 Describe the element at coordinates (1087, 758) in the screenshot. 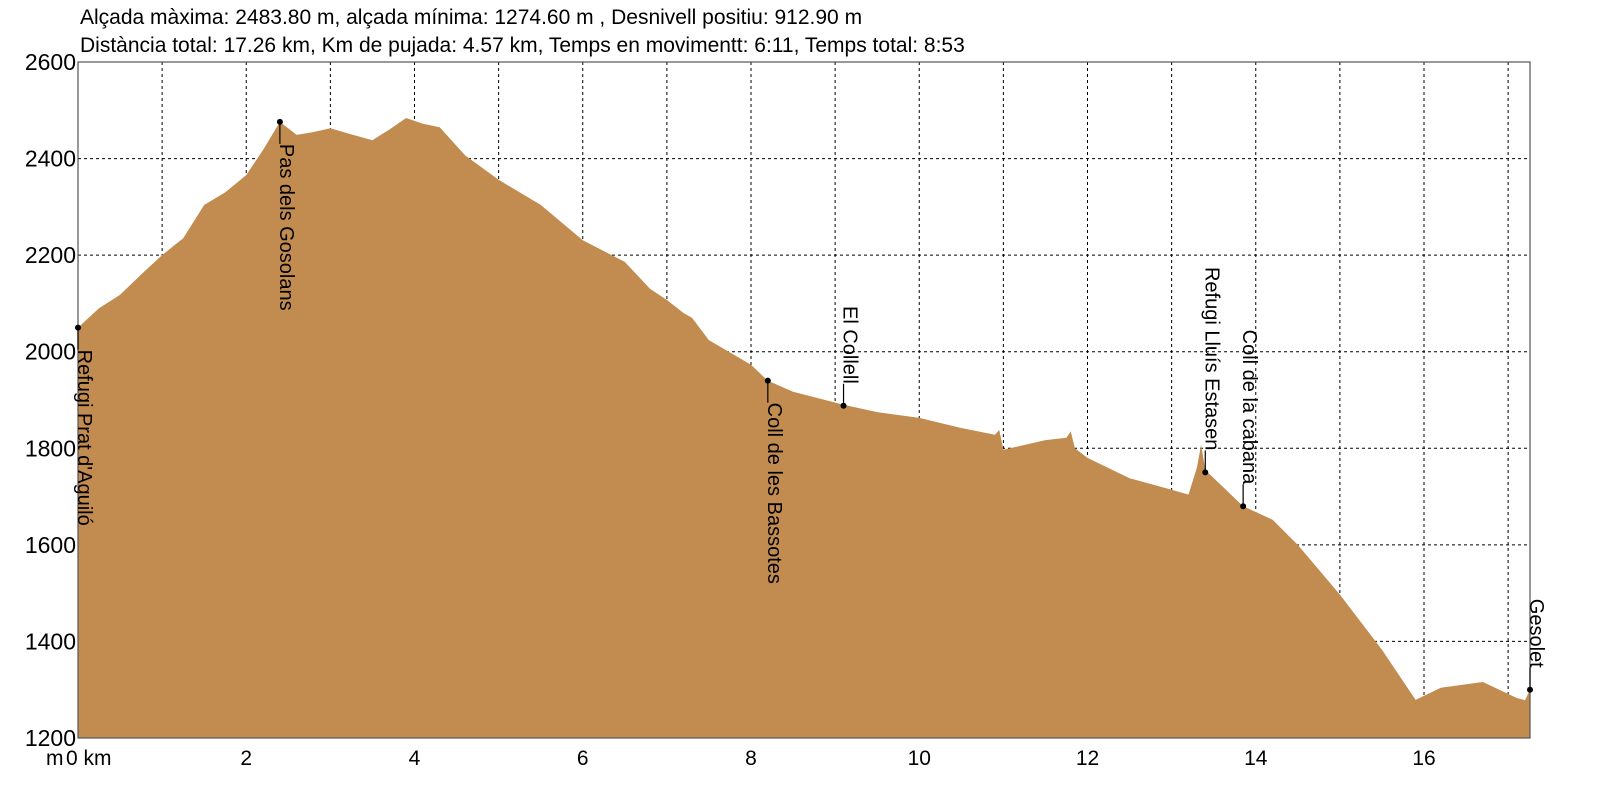

I see `x-tick-label: 12` at that location.